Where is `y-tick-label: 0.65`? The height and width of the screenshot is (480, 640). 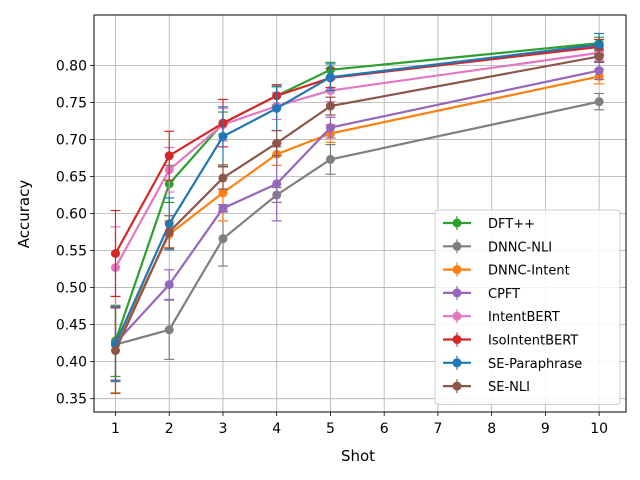 y-tick-label: 0.65 is located at coordinates (71, 177).